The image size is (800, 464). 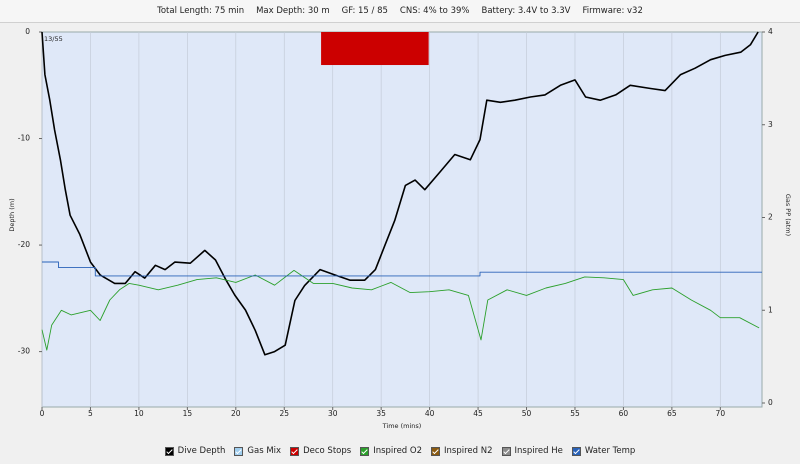 What do you see at coordinates (770, 124) in the screenshot?
I see `y2-tick-label: 3` at bounding box center [770, 124].